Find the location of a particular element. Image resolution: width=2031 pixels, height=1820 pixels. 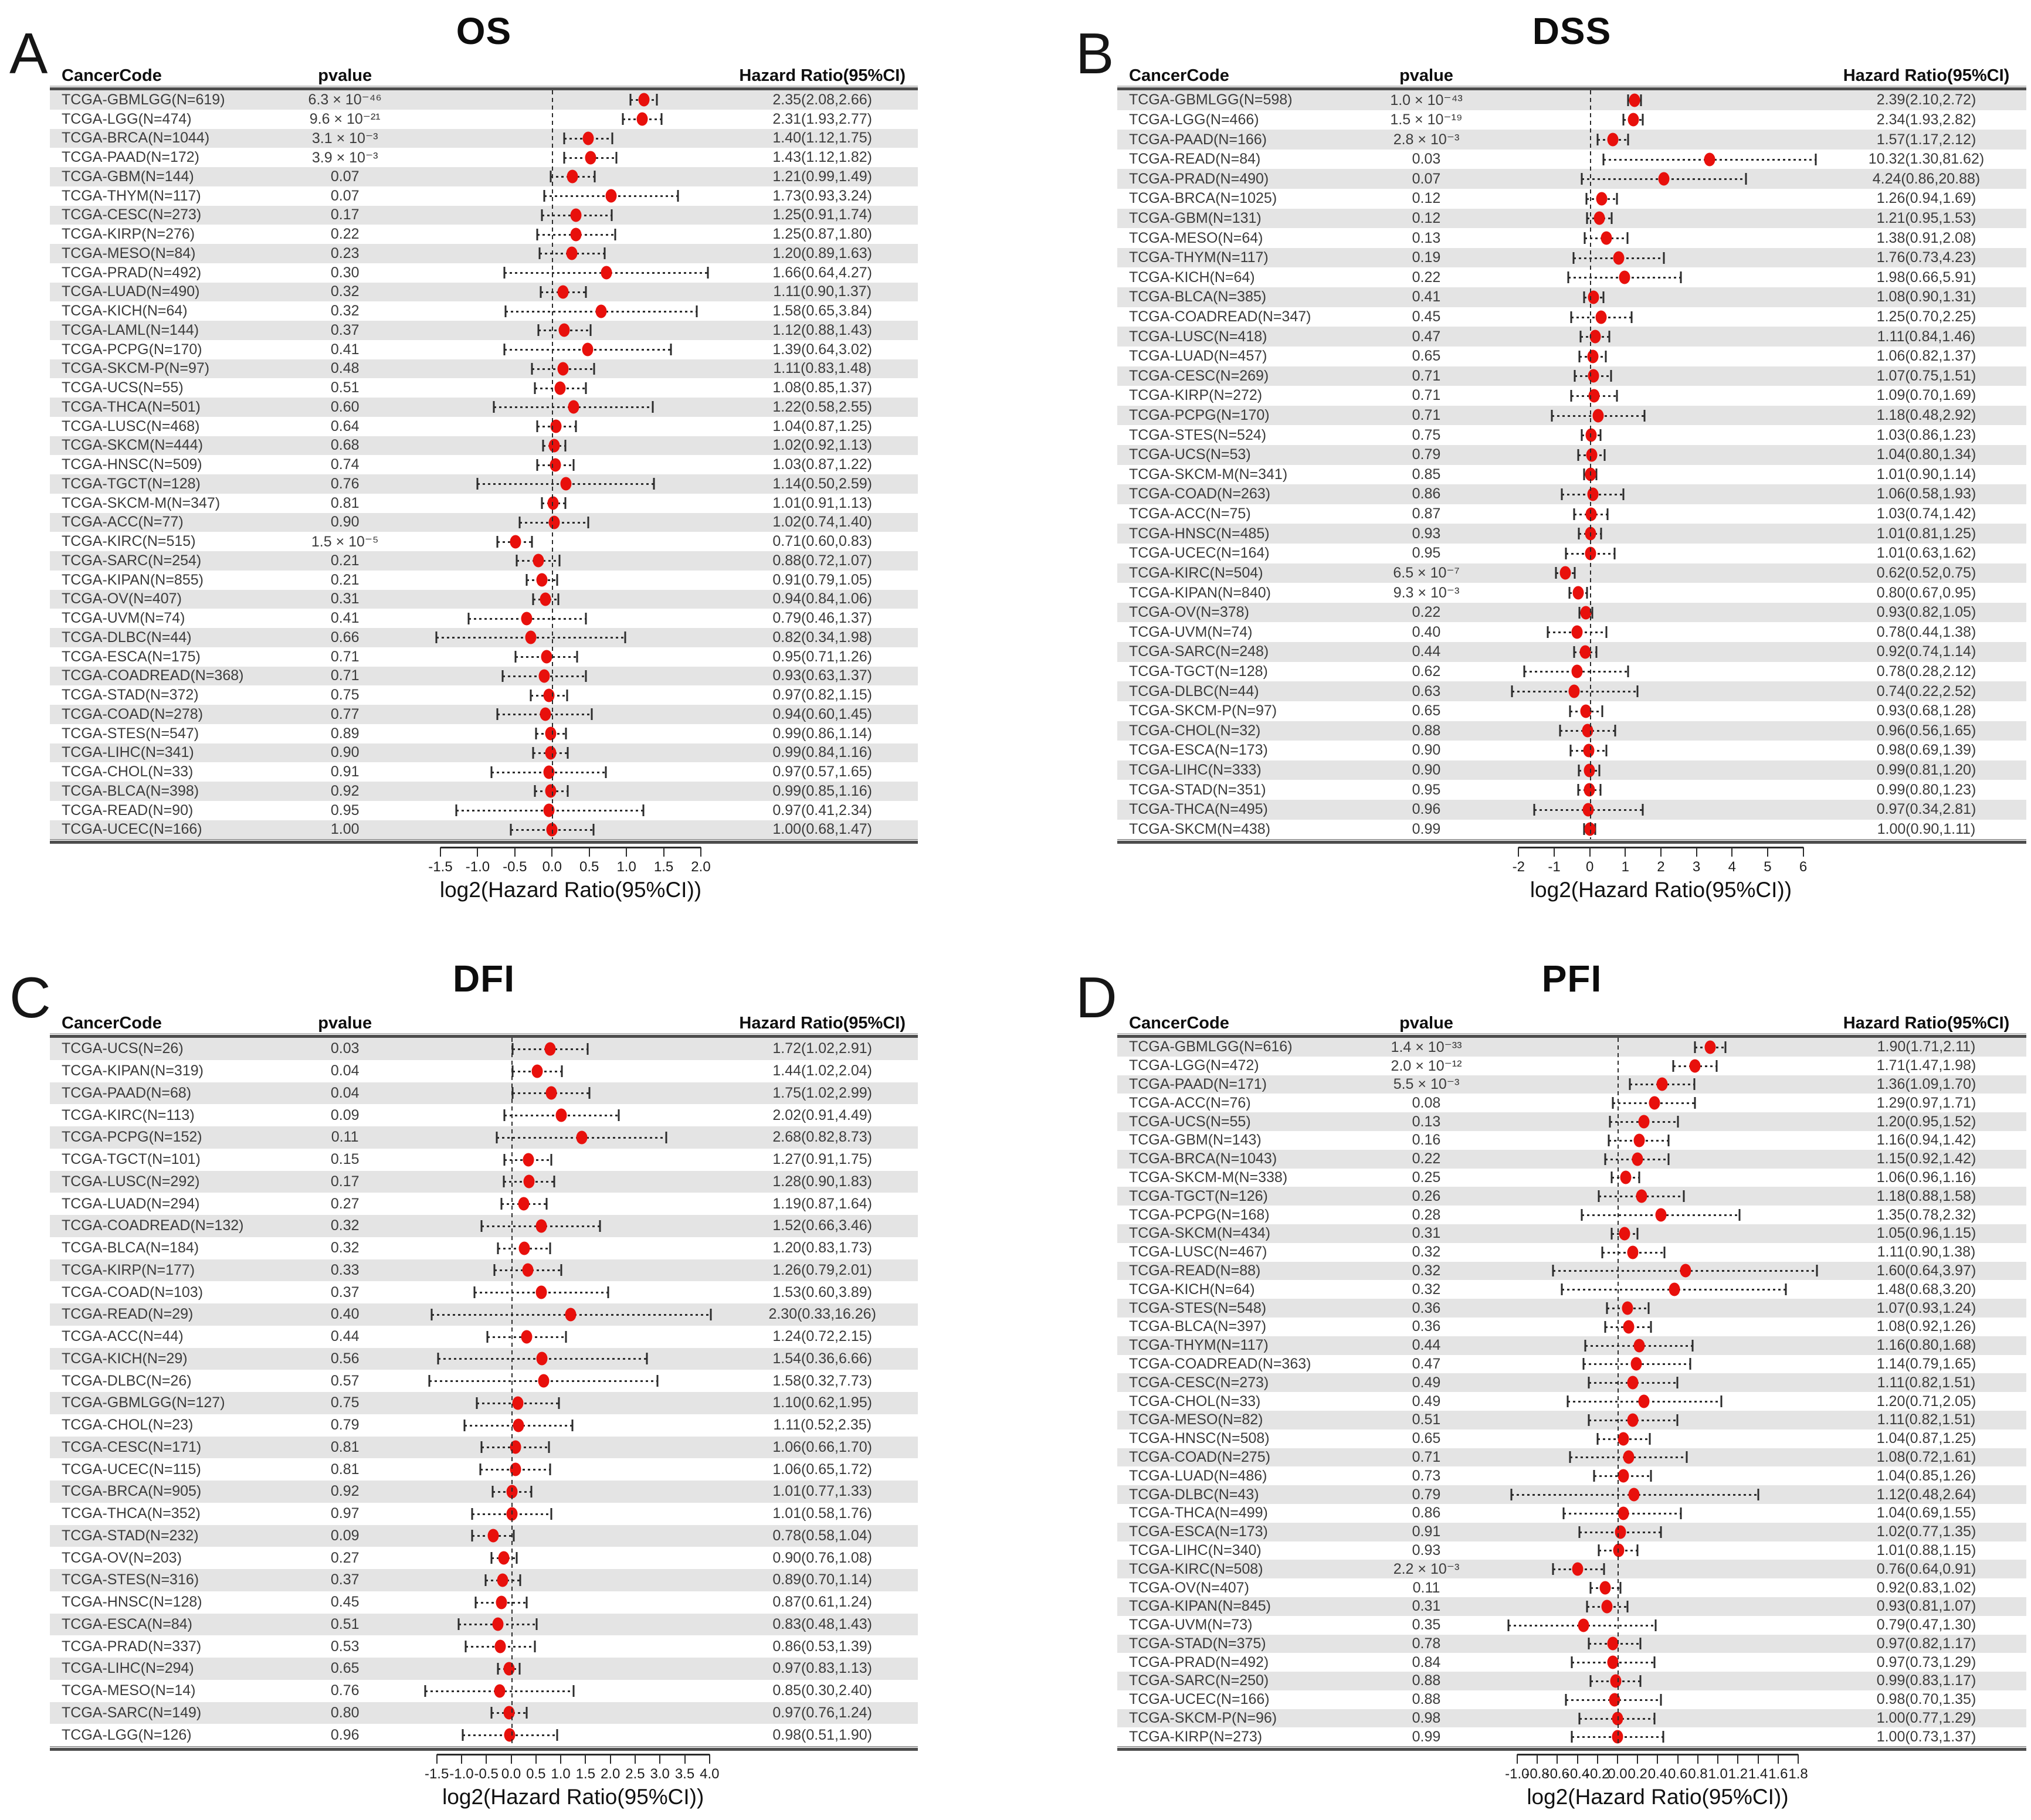

hazard-ratio-label: 1.05(0.96,1.15) is located at coordinates (1926, 1233).